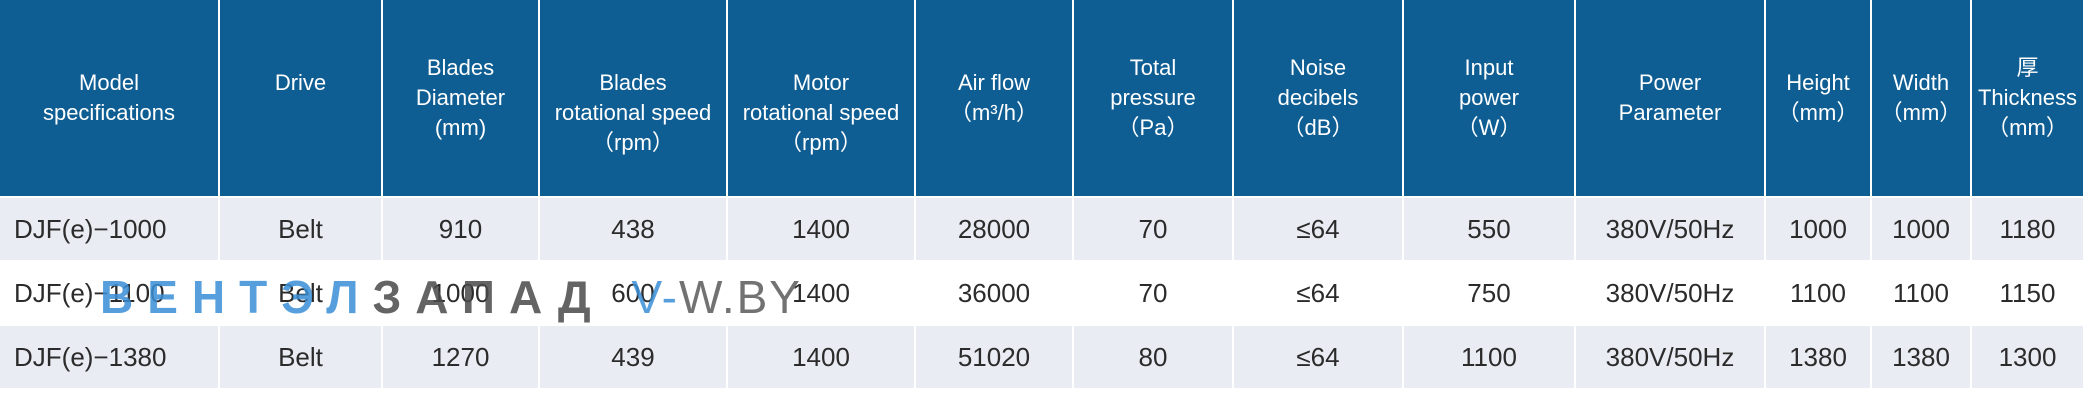 This screenshot has width=2083, height=404. What do you see at coordinates (1490, 228) in the screenshot?
I see `cell-input-power: 550` at bounding box center [1490, 228].